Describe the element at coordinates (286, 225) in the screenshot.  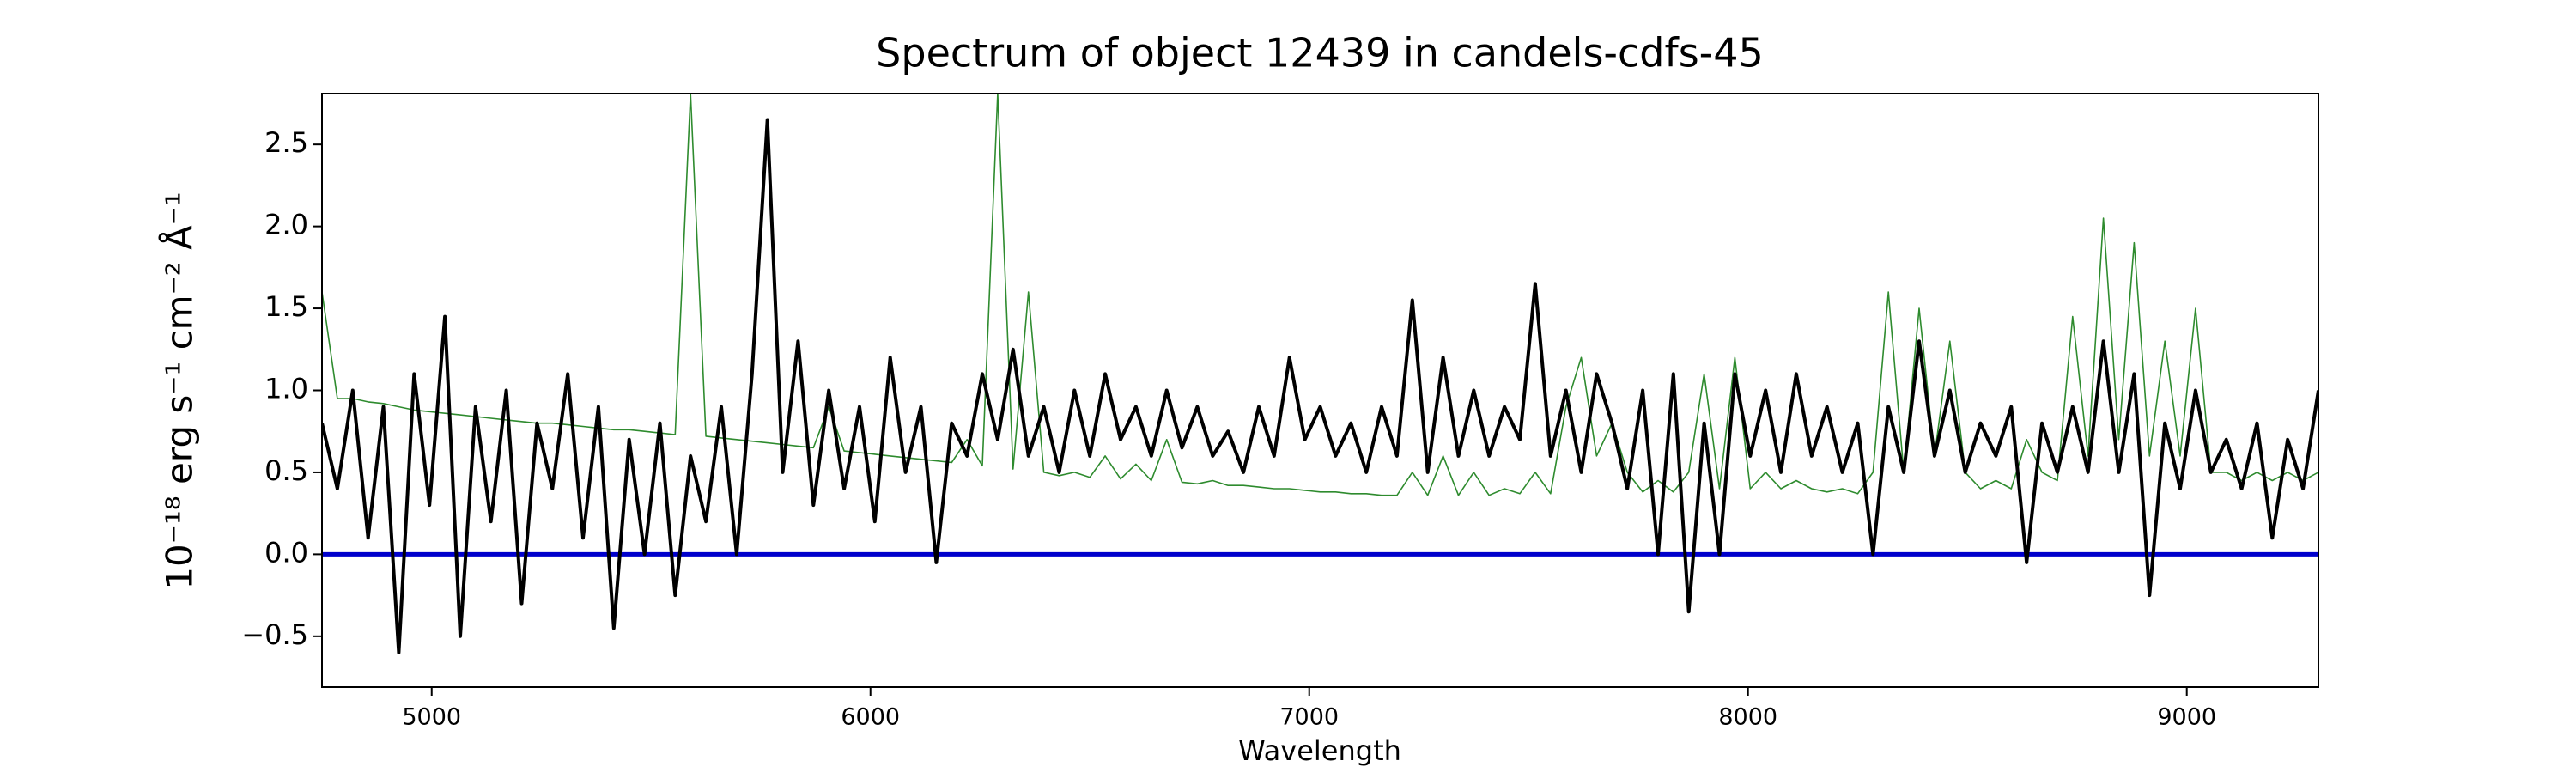
I see `y-tick-label: 2.0` at that location.